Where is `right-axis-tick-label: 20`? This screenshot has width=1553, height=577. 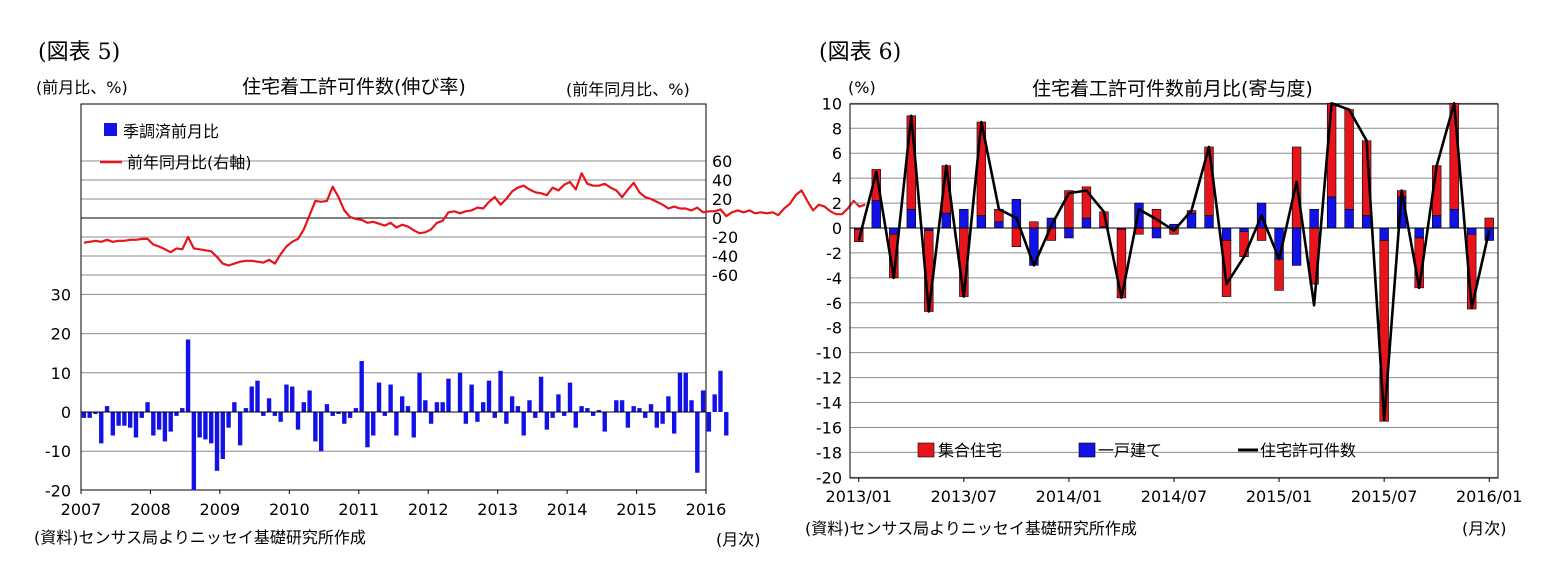 right-axis-tick-label: 20 is located at coordinates (722, 199).